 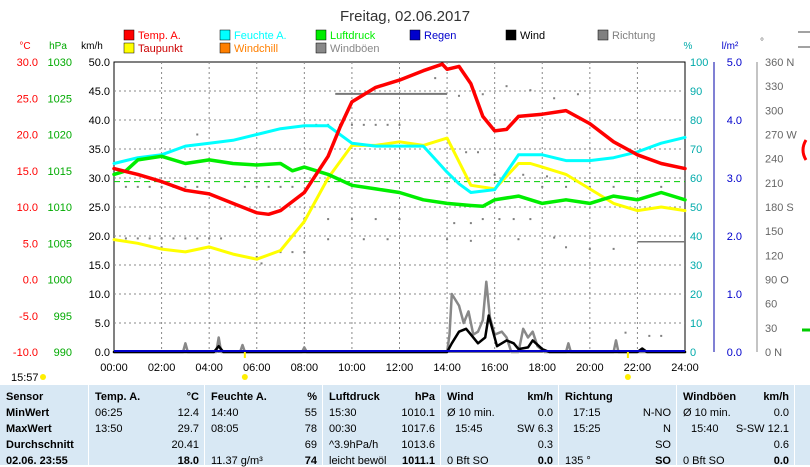 I want to click on rain-tick-label: 3.0, so click(x=734, y=179).